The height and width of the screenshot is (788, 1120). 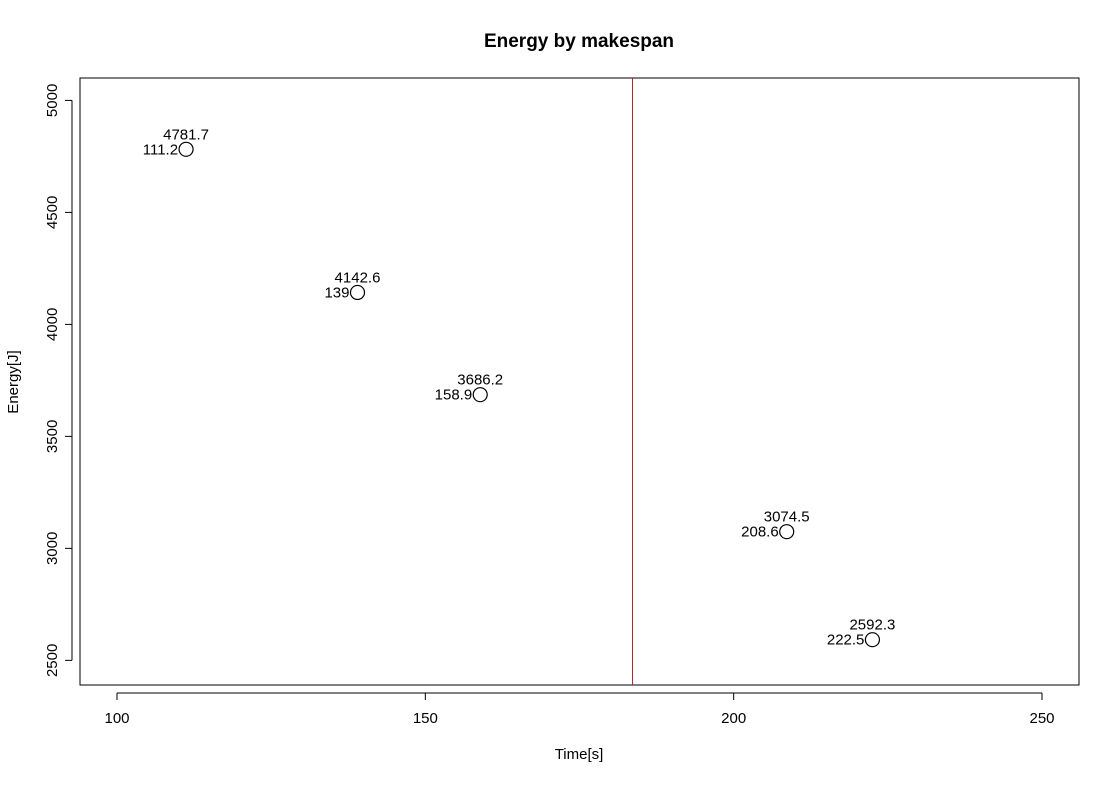 I want to click on chart-title: Energy by makespan, so click(x=579, y=41).